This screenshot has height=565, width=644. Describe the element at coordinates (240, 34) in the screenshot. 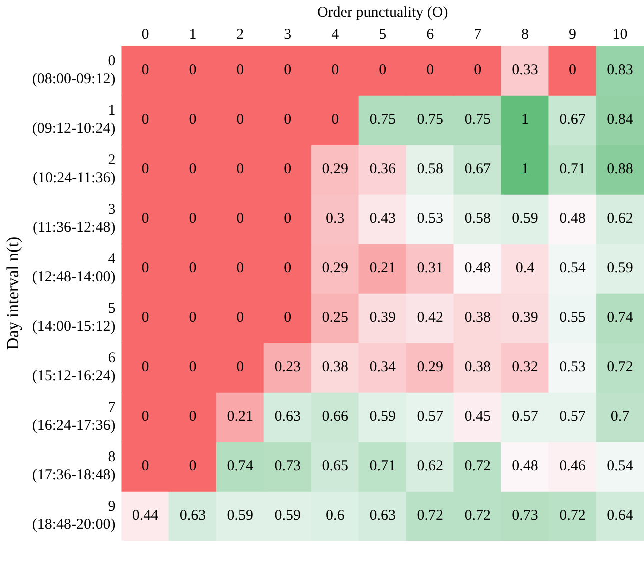

I see `x-tick-label: 2` at that location.